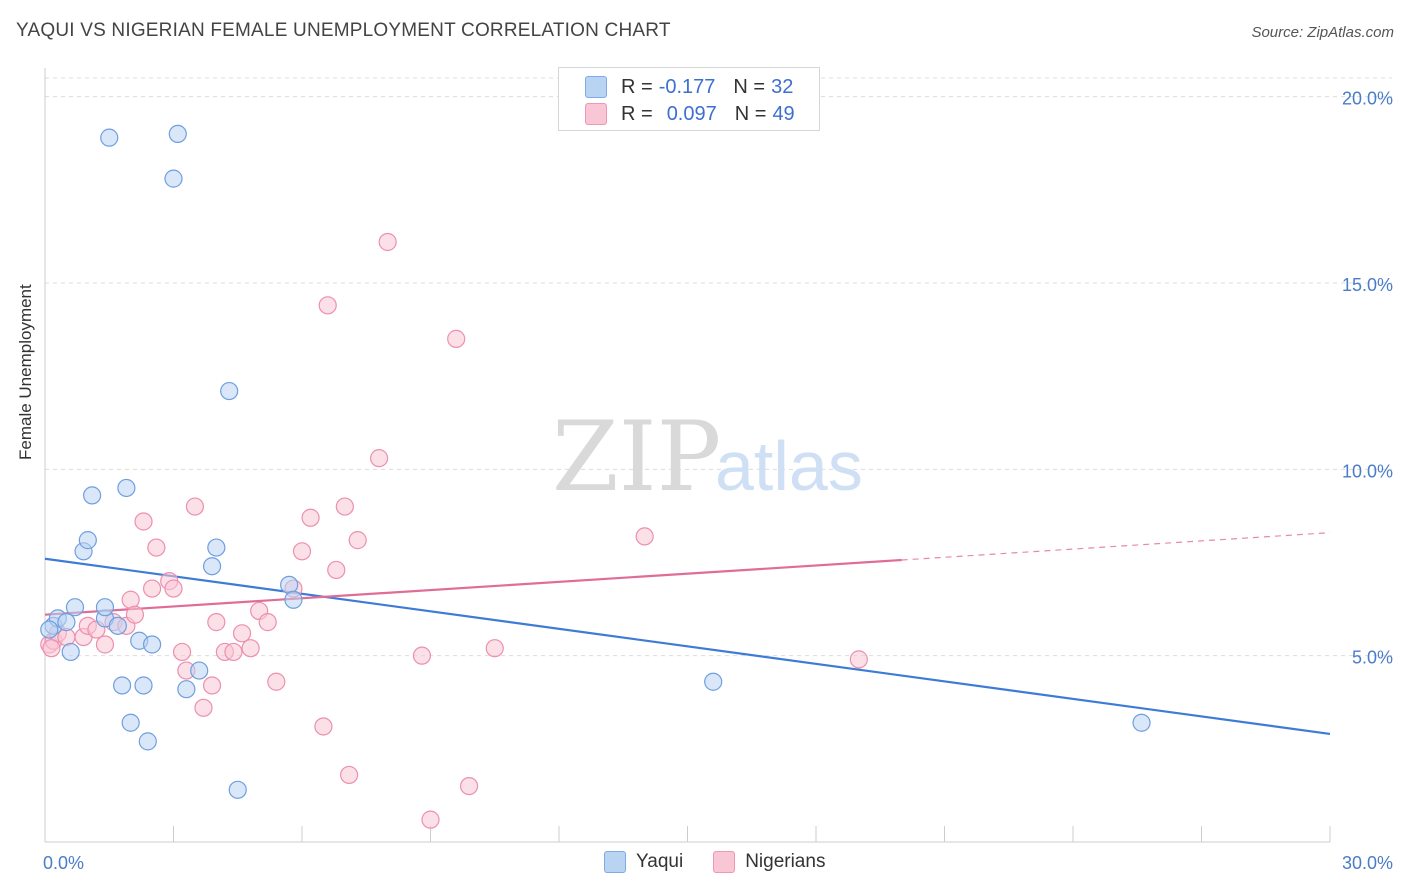 The height and width of the screenshot is (892, 1406). Describe the element at coordinates (783, 113) in the screenshot. I see `legend-n-value-nigerians: 49` at that location.